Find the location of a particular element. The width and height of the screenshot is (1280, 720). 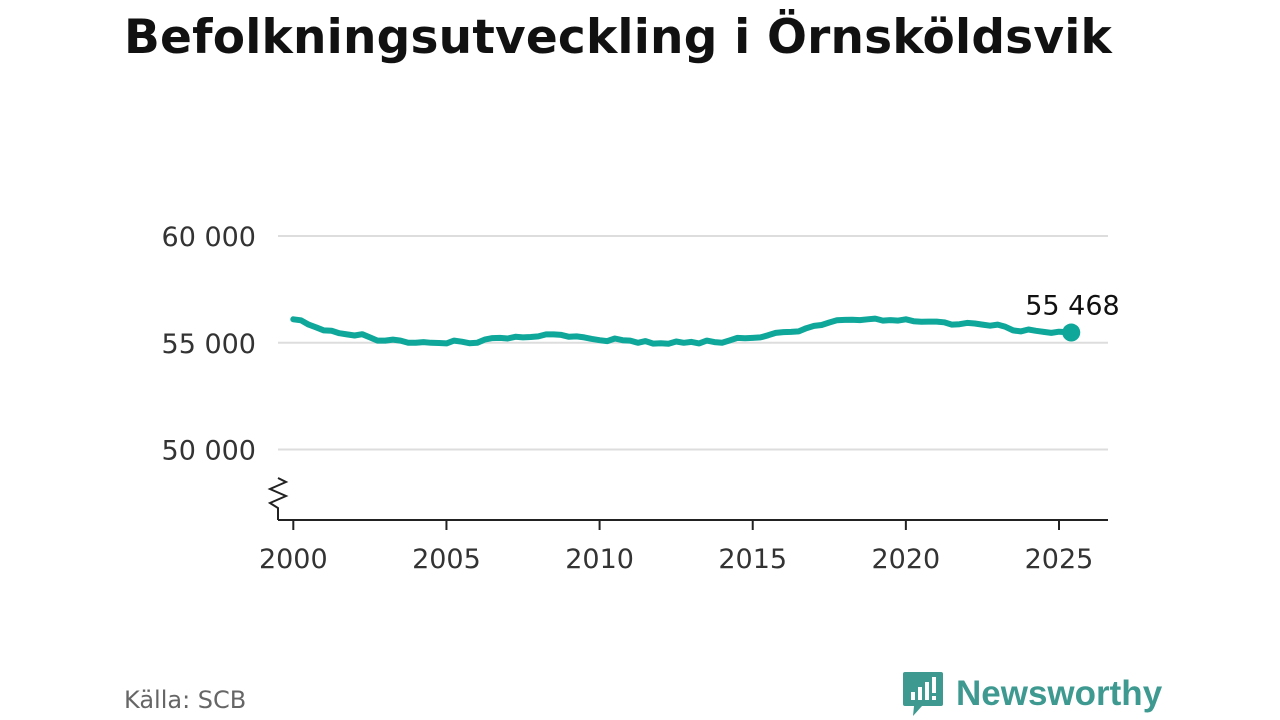

y-axis-ticks: 50 000 55 000 60 000 is located at coordinates (209, 344).